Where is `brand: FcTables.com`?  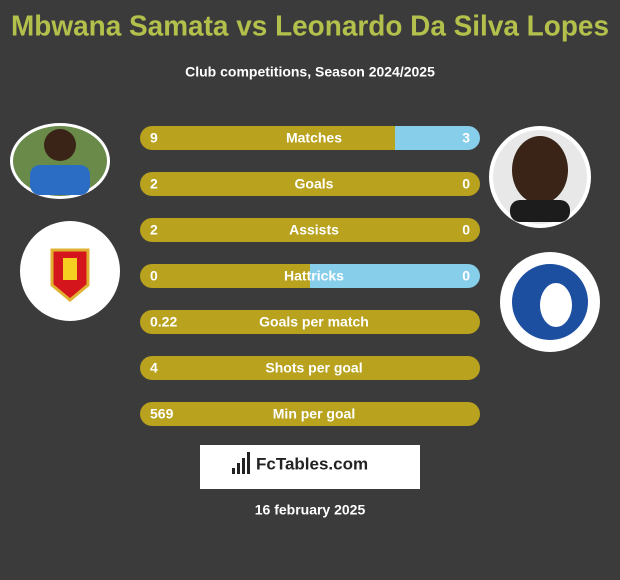 brand: FcTables.com is located at coordinates (312, 463).